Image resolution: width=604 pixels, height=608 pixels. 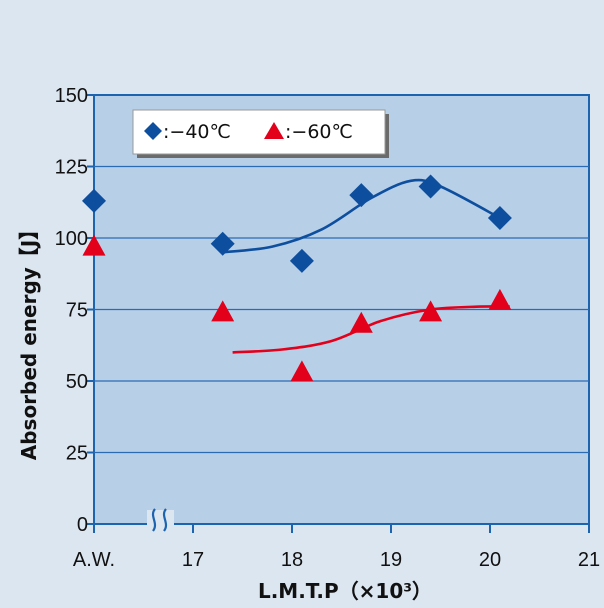 What do you see at coordinates (77, 382) in the screenshot?
I see `y-tick-label: 50` at bounding box center [77, 382].